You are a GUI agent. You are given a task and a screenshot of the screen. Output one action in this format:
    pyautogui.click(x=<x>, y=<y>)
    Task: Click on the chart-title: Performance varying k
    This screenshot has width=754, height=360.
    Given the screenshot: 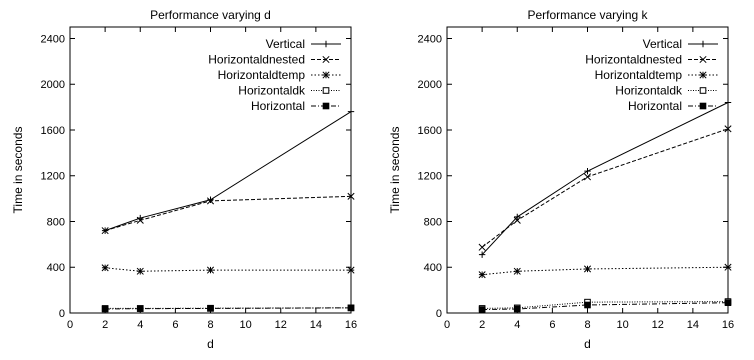 What is the action you would take?
    pyautogui.click(x=587, y=15)
    